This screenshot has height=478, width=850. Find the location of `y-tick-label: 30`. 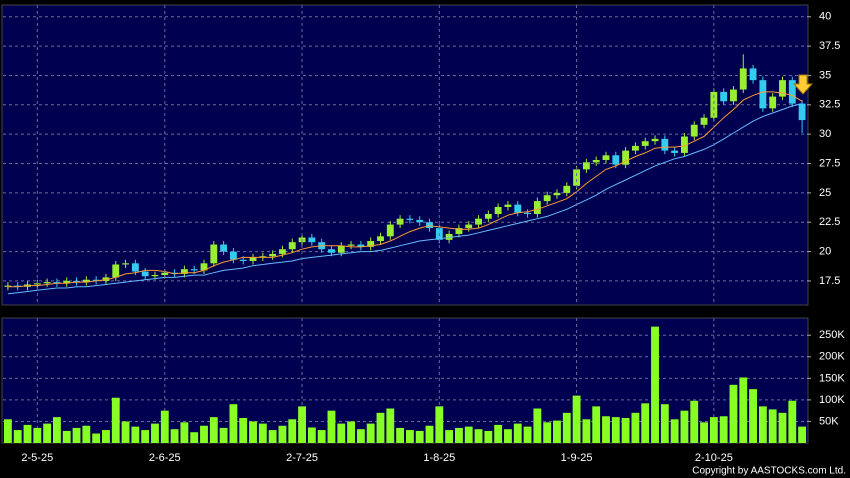

y-tick-label: 30 is located at coordinates (825, 134).